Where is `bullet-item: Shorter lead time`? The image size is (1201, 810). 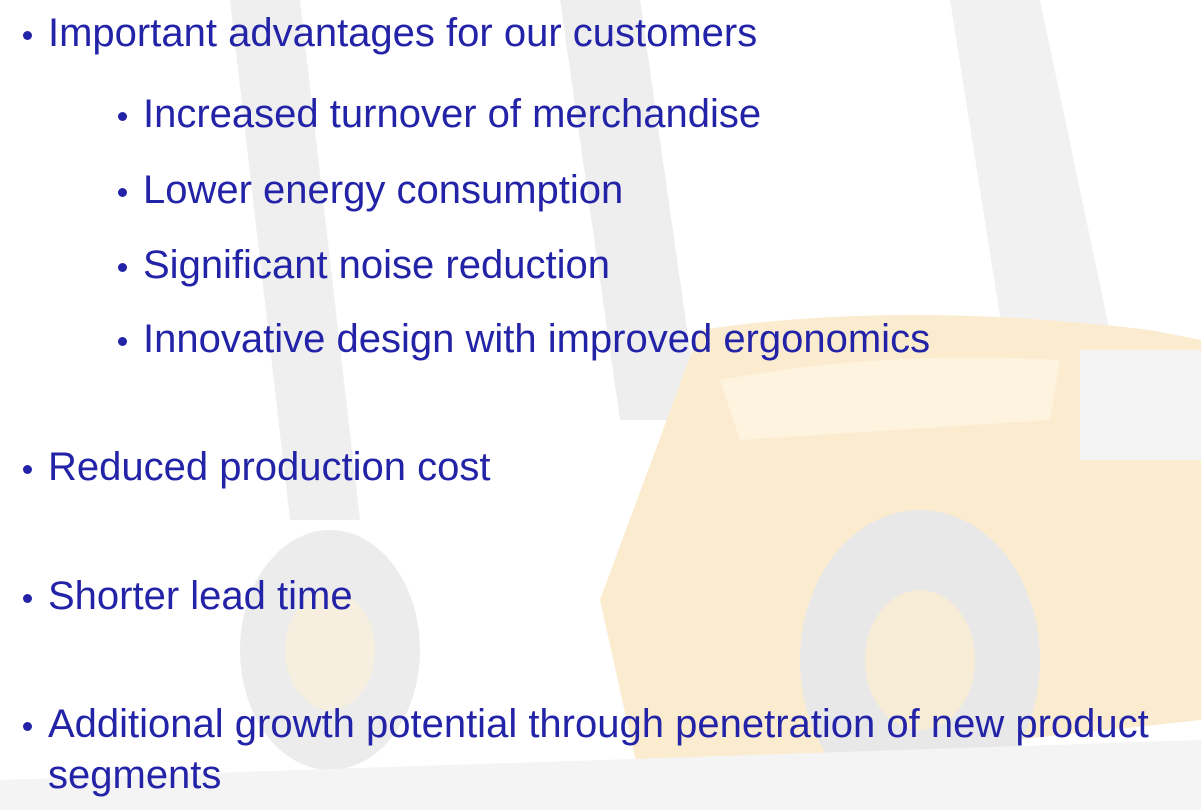 bullet-item: Shorter lead time is located at coordinates (188, 596).